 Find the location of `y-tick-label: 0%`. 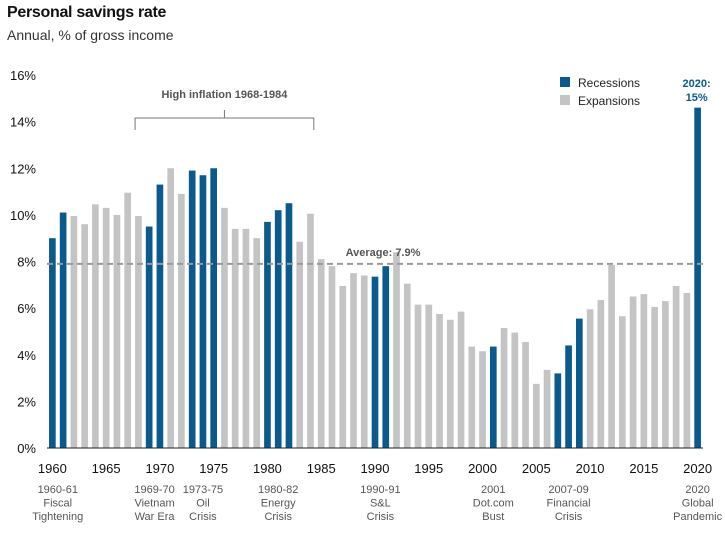

y-tick-label: 0% is located at coordinates (26, 448).